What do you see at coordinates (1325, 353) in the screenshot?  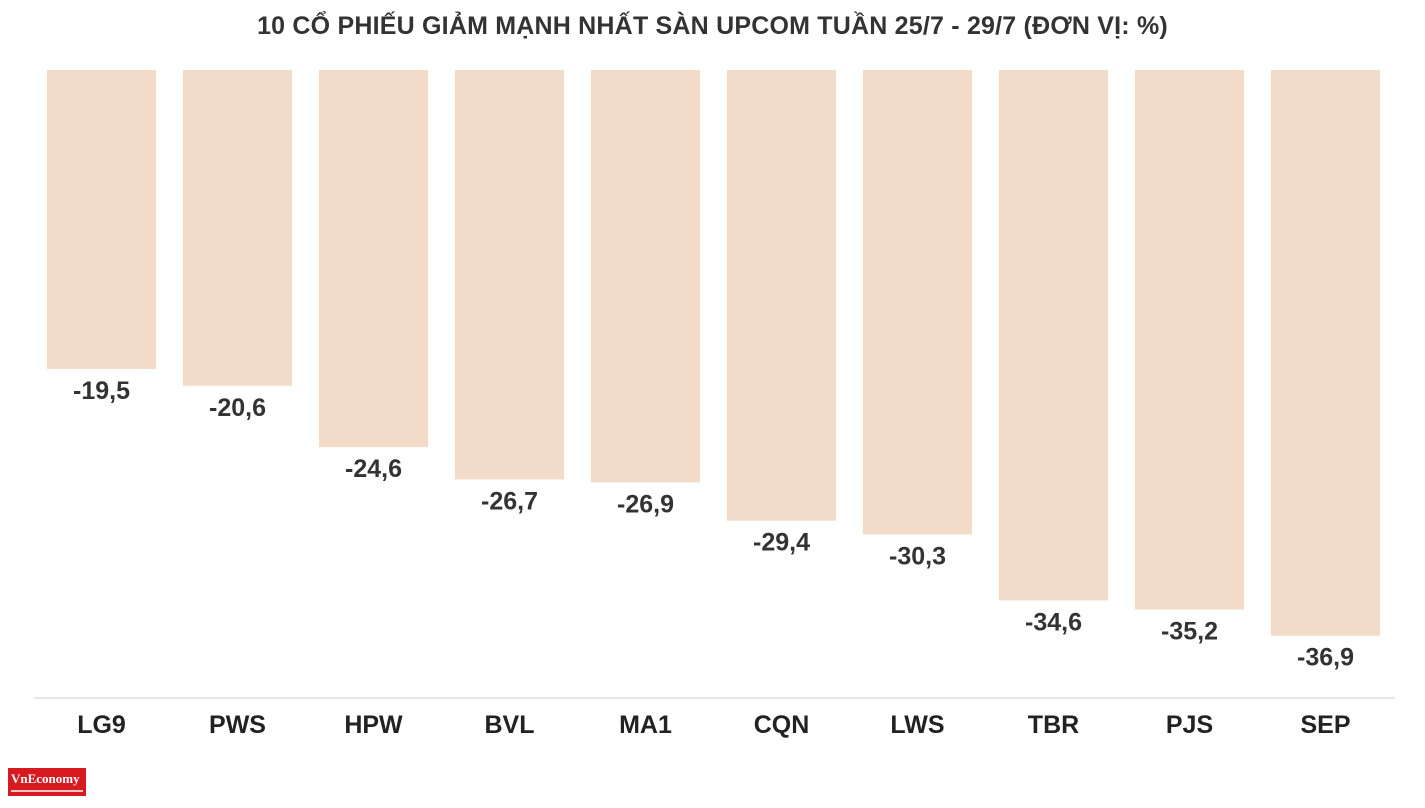 I see `bar-sep` at bounding box center [1325, 353].